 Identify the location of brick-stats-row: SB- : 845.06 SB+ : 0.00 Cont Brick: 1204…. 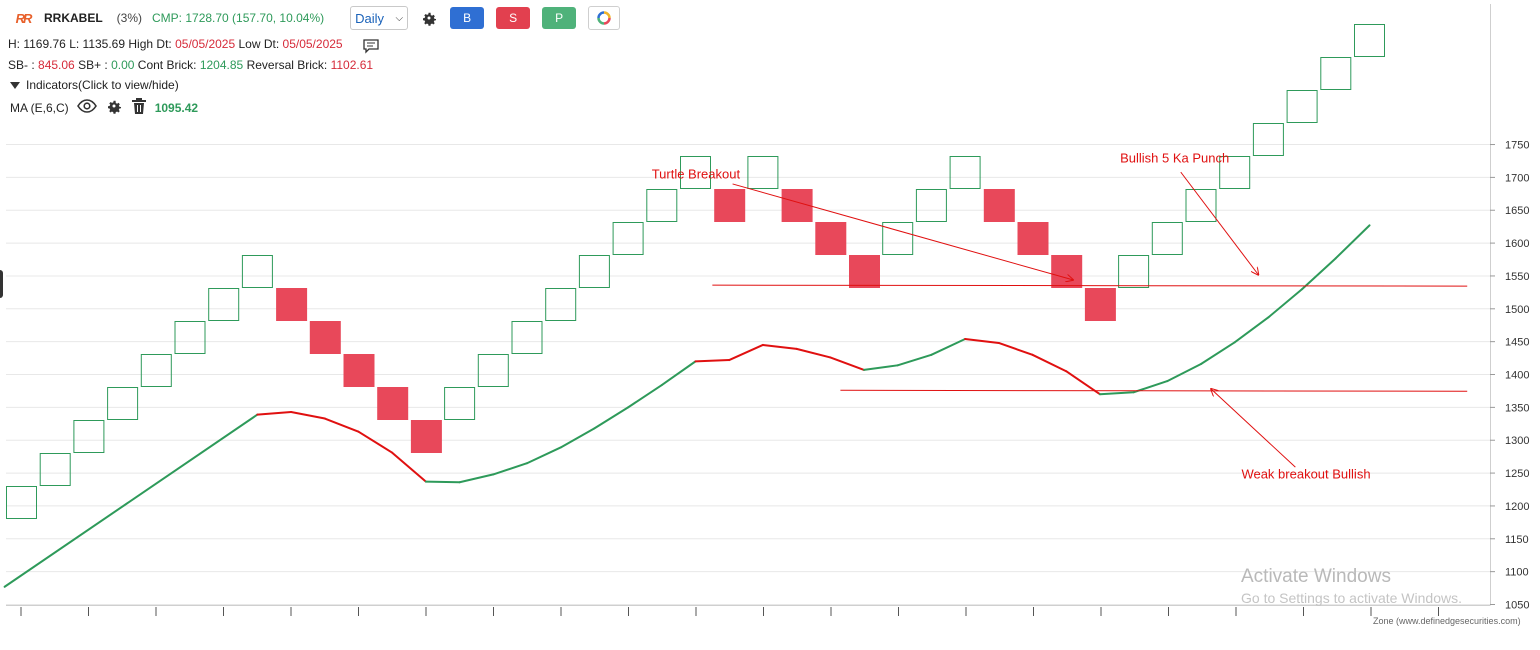
(190, 65).